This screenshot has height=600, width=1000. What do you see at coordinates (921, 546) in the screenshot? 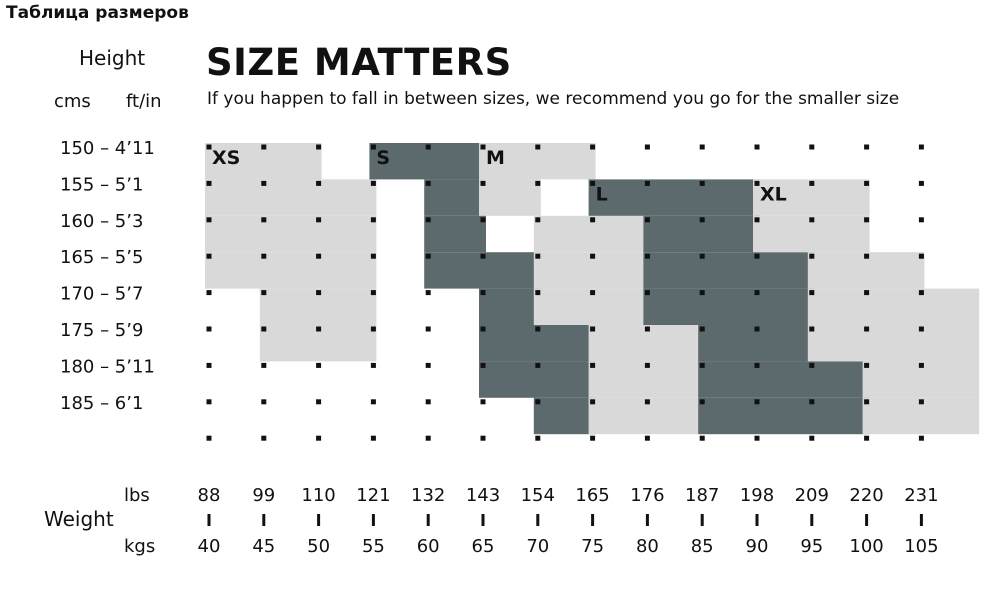
I see `kgs-tick-label: 105` at bounding box center [921, 546].